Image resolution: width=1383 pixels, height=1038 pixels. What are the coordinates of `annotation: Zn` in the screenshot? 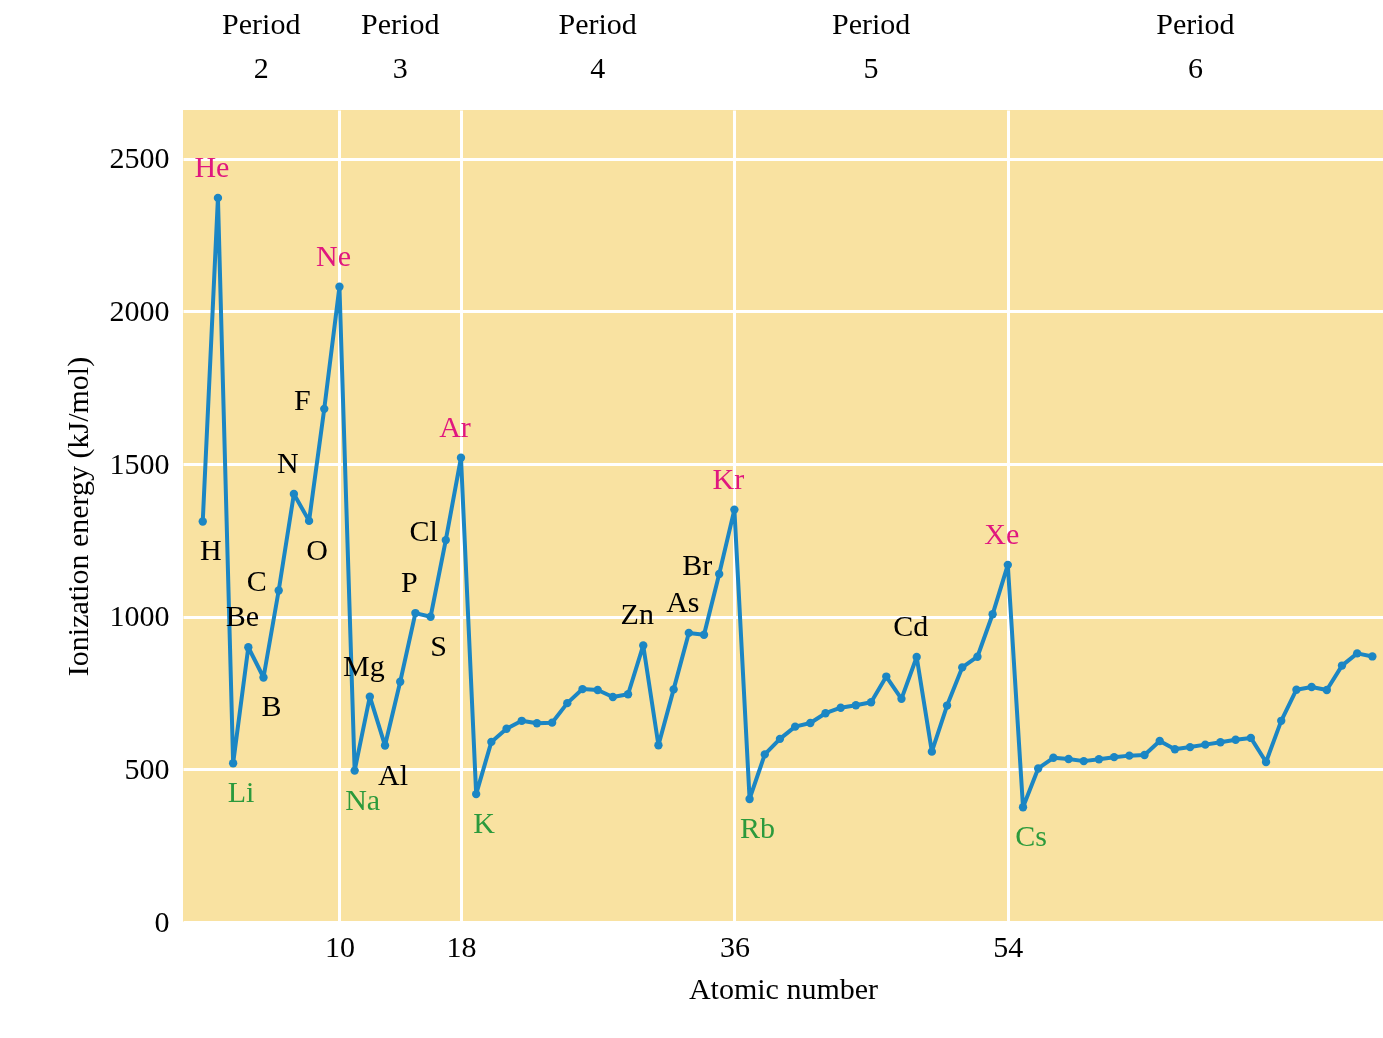 It's located at (637, 614).